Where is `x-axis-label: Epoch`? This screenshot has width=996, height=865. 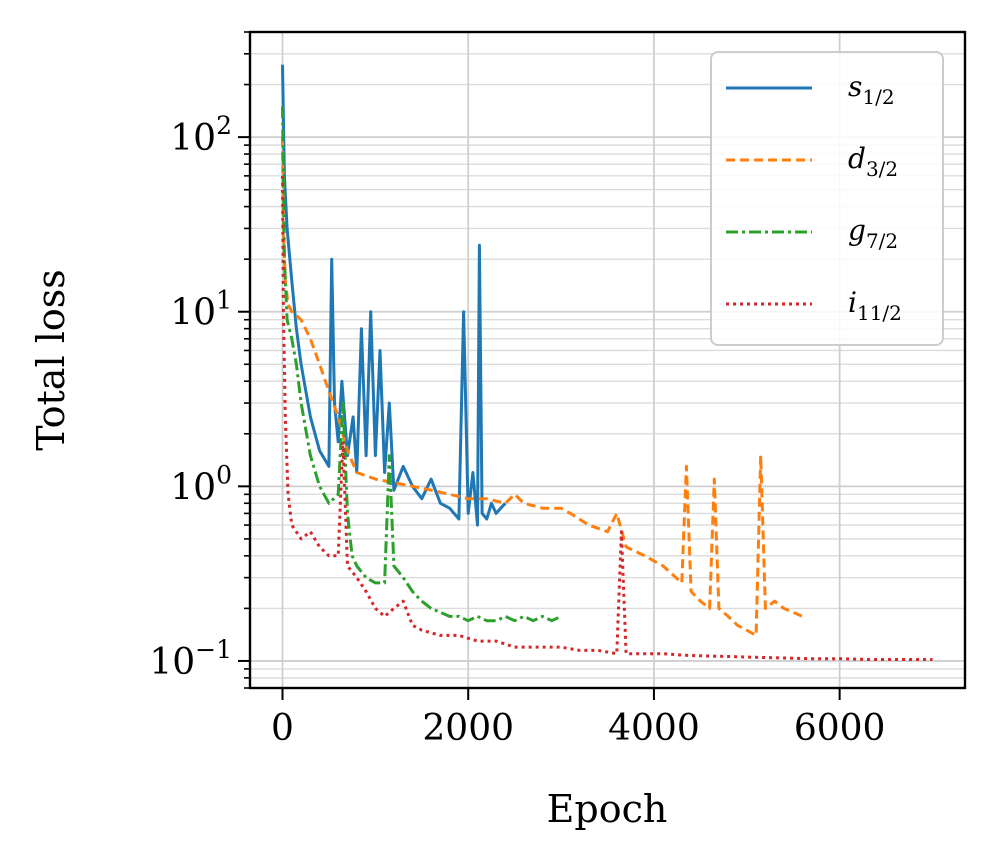
x-axis-label: Epoch is located at coordinates (607, 809).